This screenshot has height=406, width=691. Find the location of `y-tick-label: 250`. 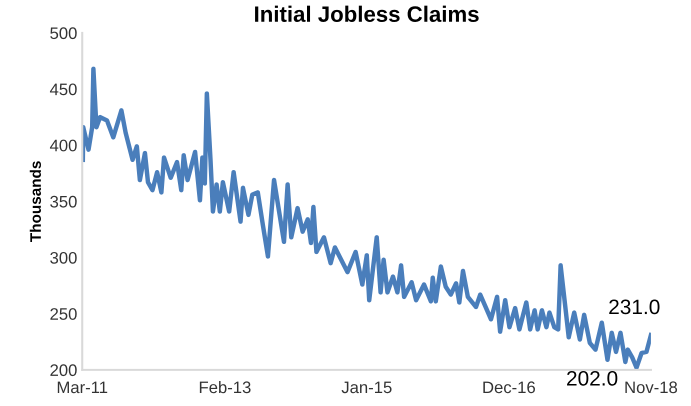

y-tick-label: 250 is located at coordinates (63, 314).